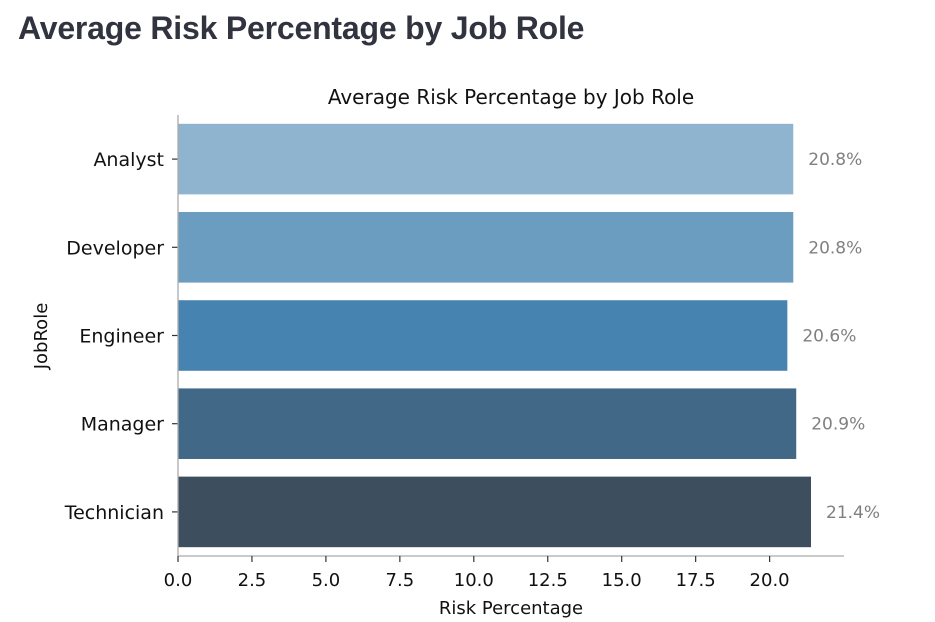 The height and width of the screenshot is (622, 935). I want to click on bar-analyst, so click(486, 159).